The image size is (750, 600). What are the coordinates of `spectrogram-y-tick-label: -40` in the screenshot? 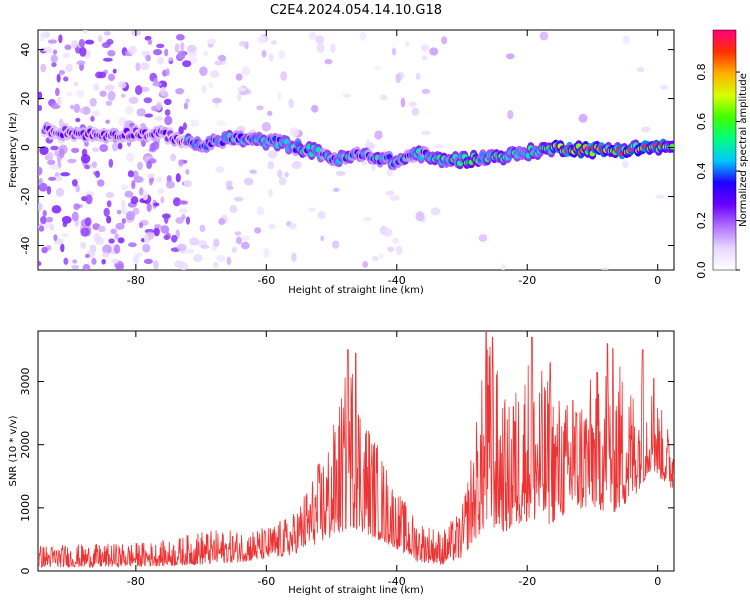 It's located at (25, 246).